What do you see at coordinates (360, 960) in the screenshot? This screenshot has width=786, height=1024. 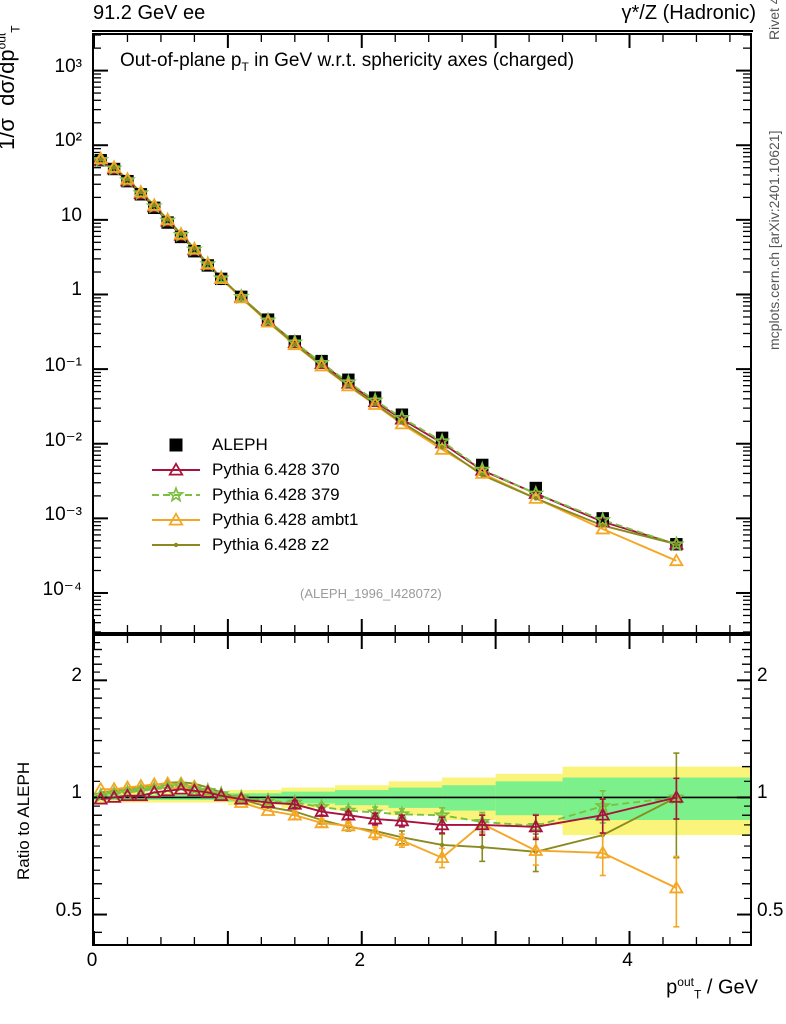 I see `x-tick-1: 2` at bounding box center [360, 960].